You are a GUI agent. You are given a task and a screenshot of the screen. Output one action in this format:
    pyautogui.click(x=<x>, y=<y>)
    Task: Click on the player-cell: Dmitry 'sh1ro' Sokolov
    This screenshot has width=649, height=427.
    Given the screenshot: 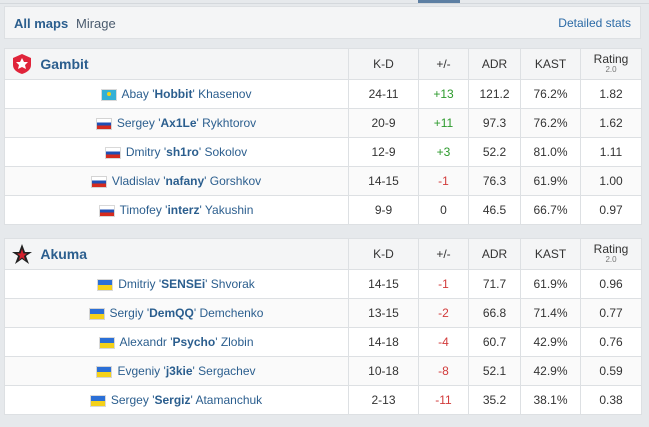 What is the action you would take?
    pyautogui.click(x=176, y=152)
    